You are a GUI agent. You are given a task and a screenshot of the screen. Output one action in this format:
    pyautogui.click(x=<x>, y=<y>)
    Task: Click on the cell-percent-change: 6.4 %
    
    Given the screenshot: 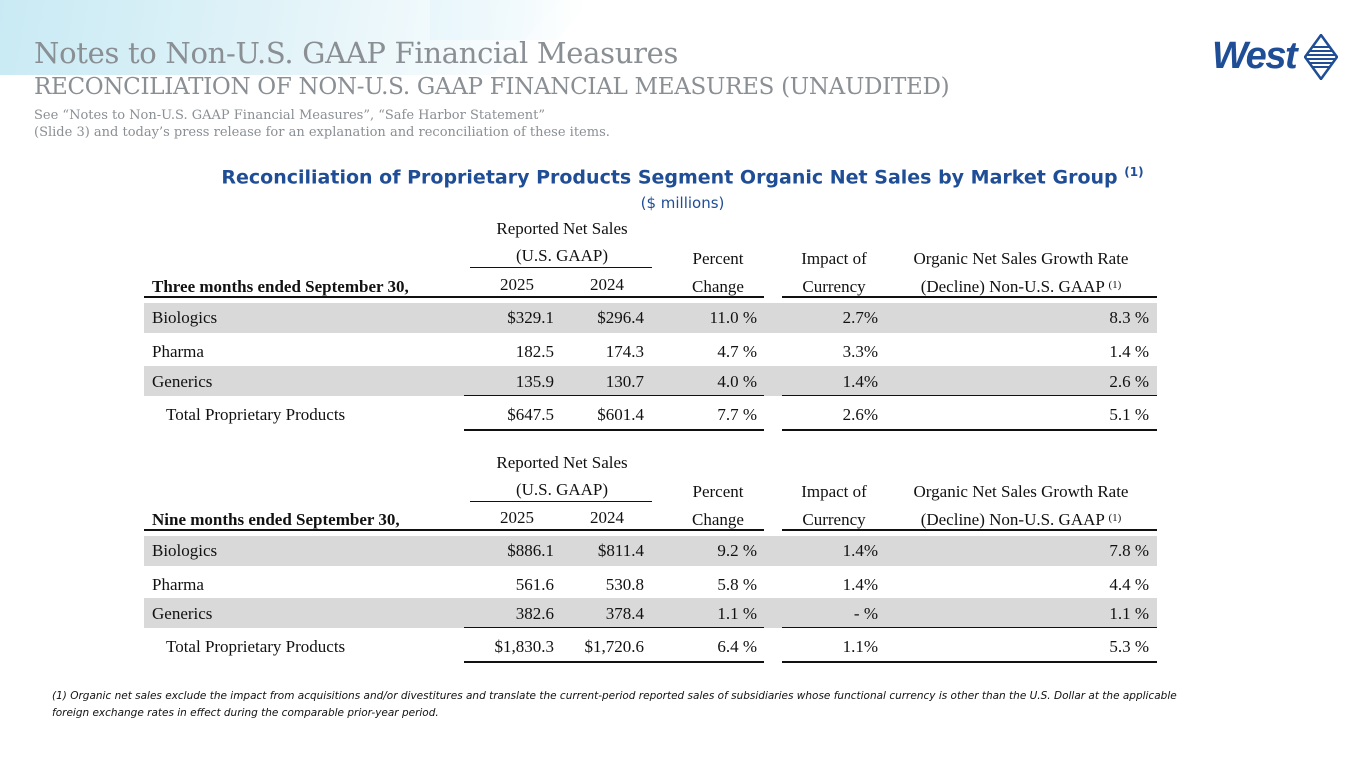 What is the action you would take?
    pyautogui.click(x=737, y=646)
    